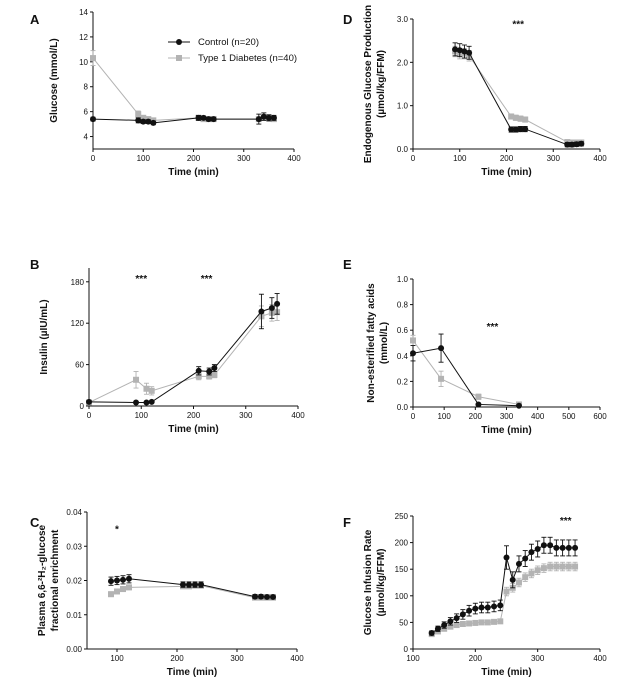 Image resolution: width=633 pixels, height=686 pixels. I want to click on panel-letter: B, so click(34, 264).